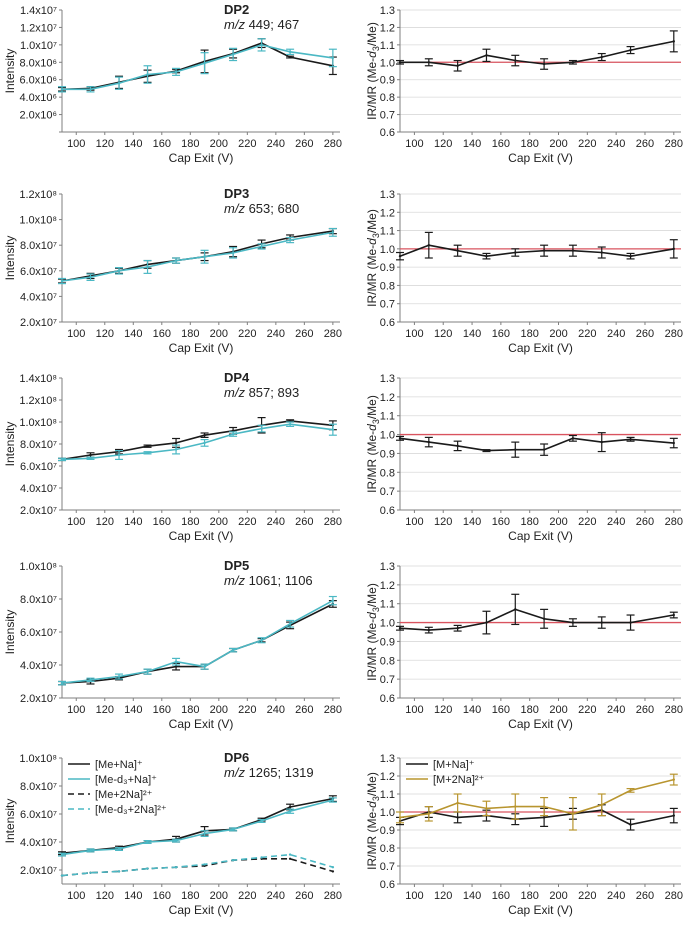 This screenshot has width=685, height=930. I want to click on y-tick-label: 6.0x10⁷, so click(38, 272).